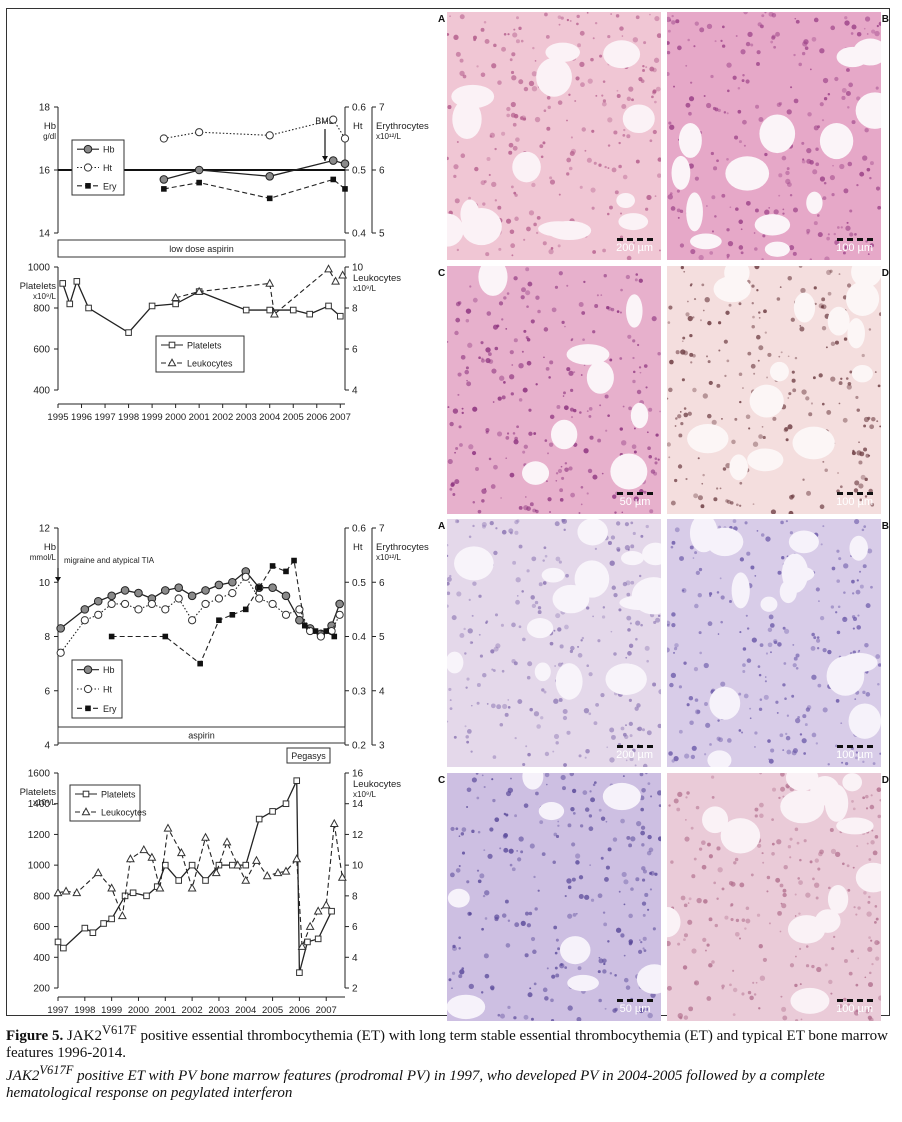 This screenshot has width=902, height=1122. I want to click on scale-bar-label: 100 µm, so click(854, 502).